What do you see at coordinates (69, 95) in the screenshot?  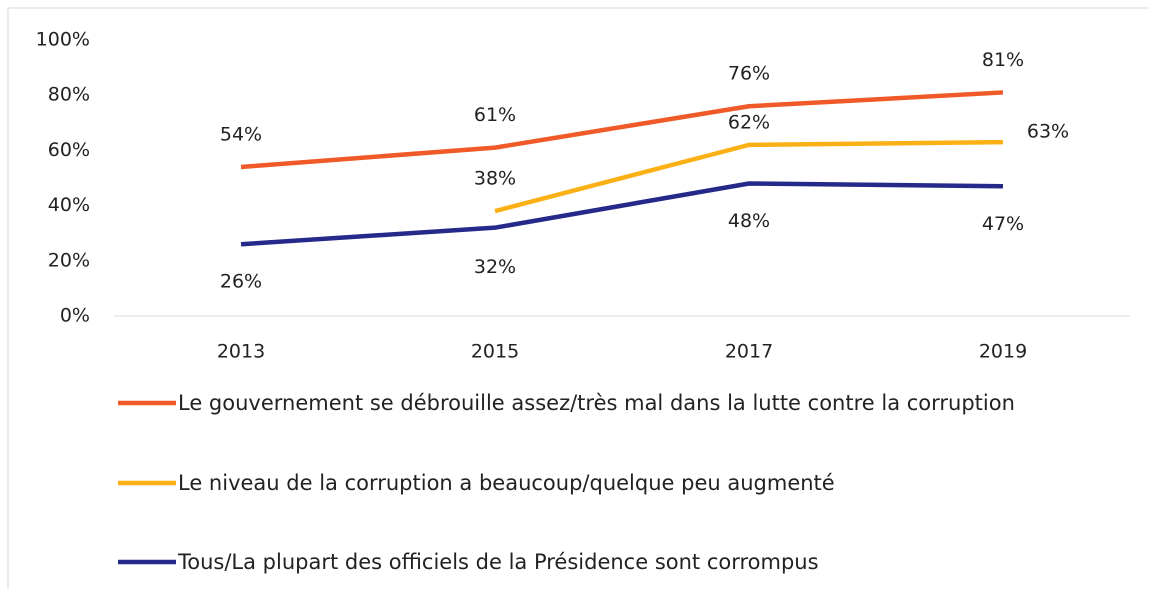 I see `y-tick-label: 80%` at bounding box center [69, 95].